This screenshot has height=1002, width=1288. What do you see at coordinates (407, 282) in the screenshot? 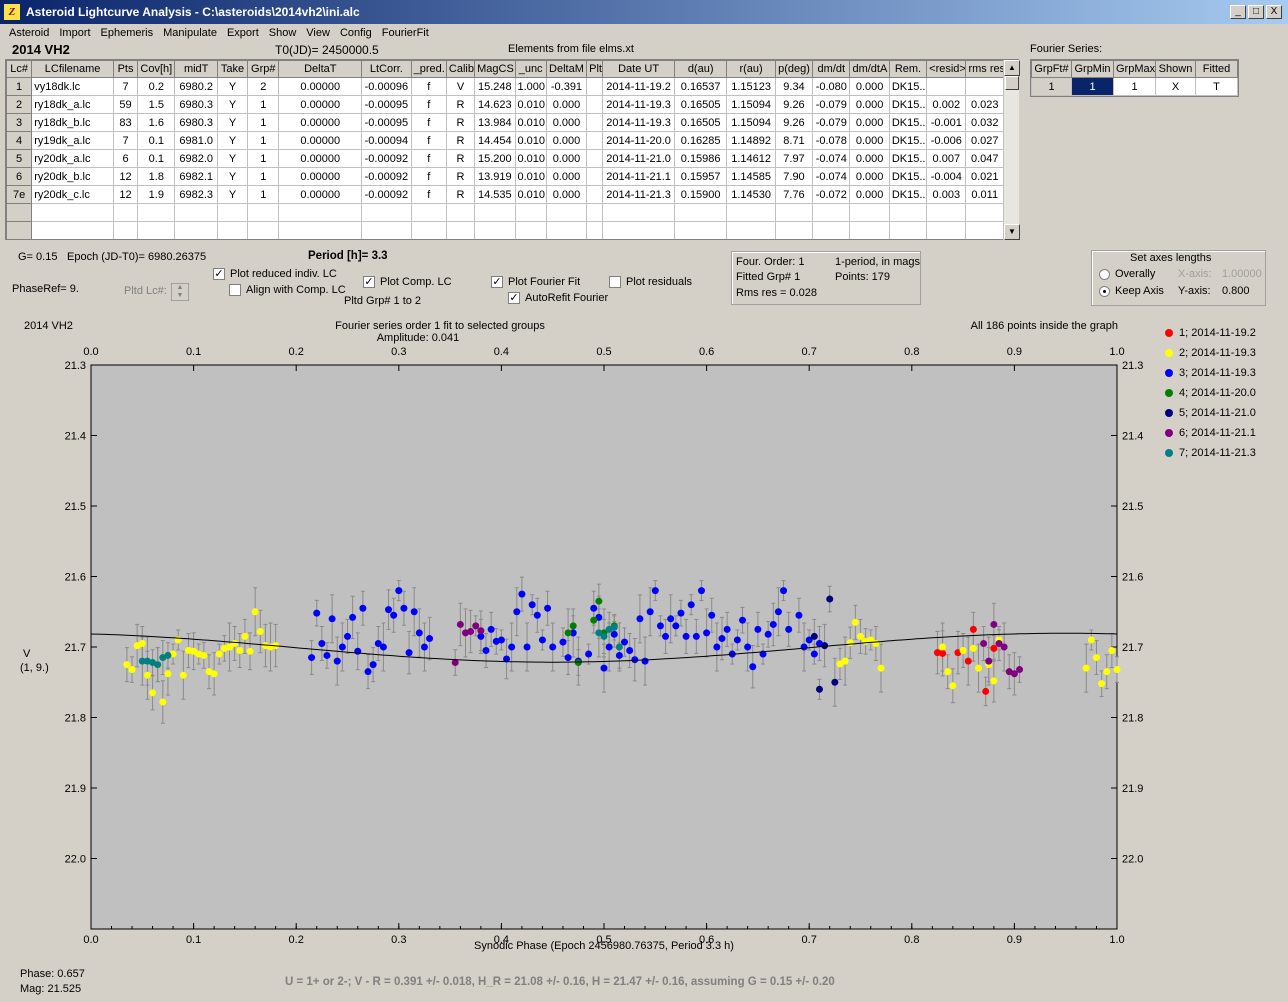
I see `plot-comp-checkbox: ✓ Plot Comp. LC` at bounding box center [407, 282].